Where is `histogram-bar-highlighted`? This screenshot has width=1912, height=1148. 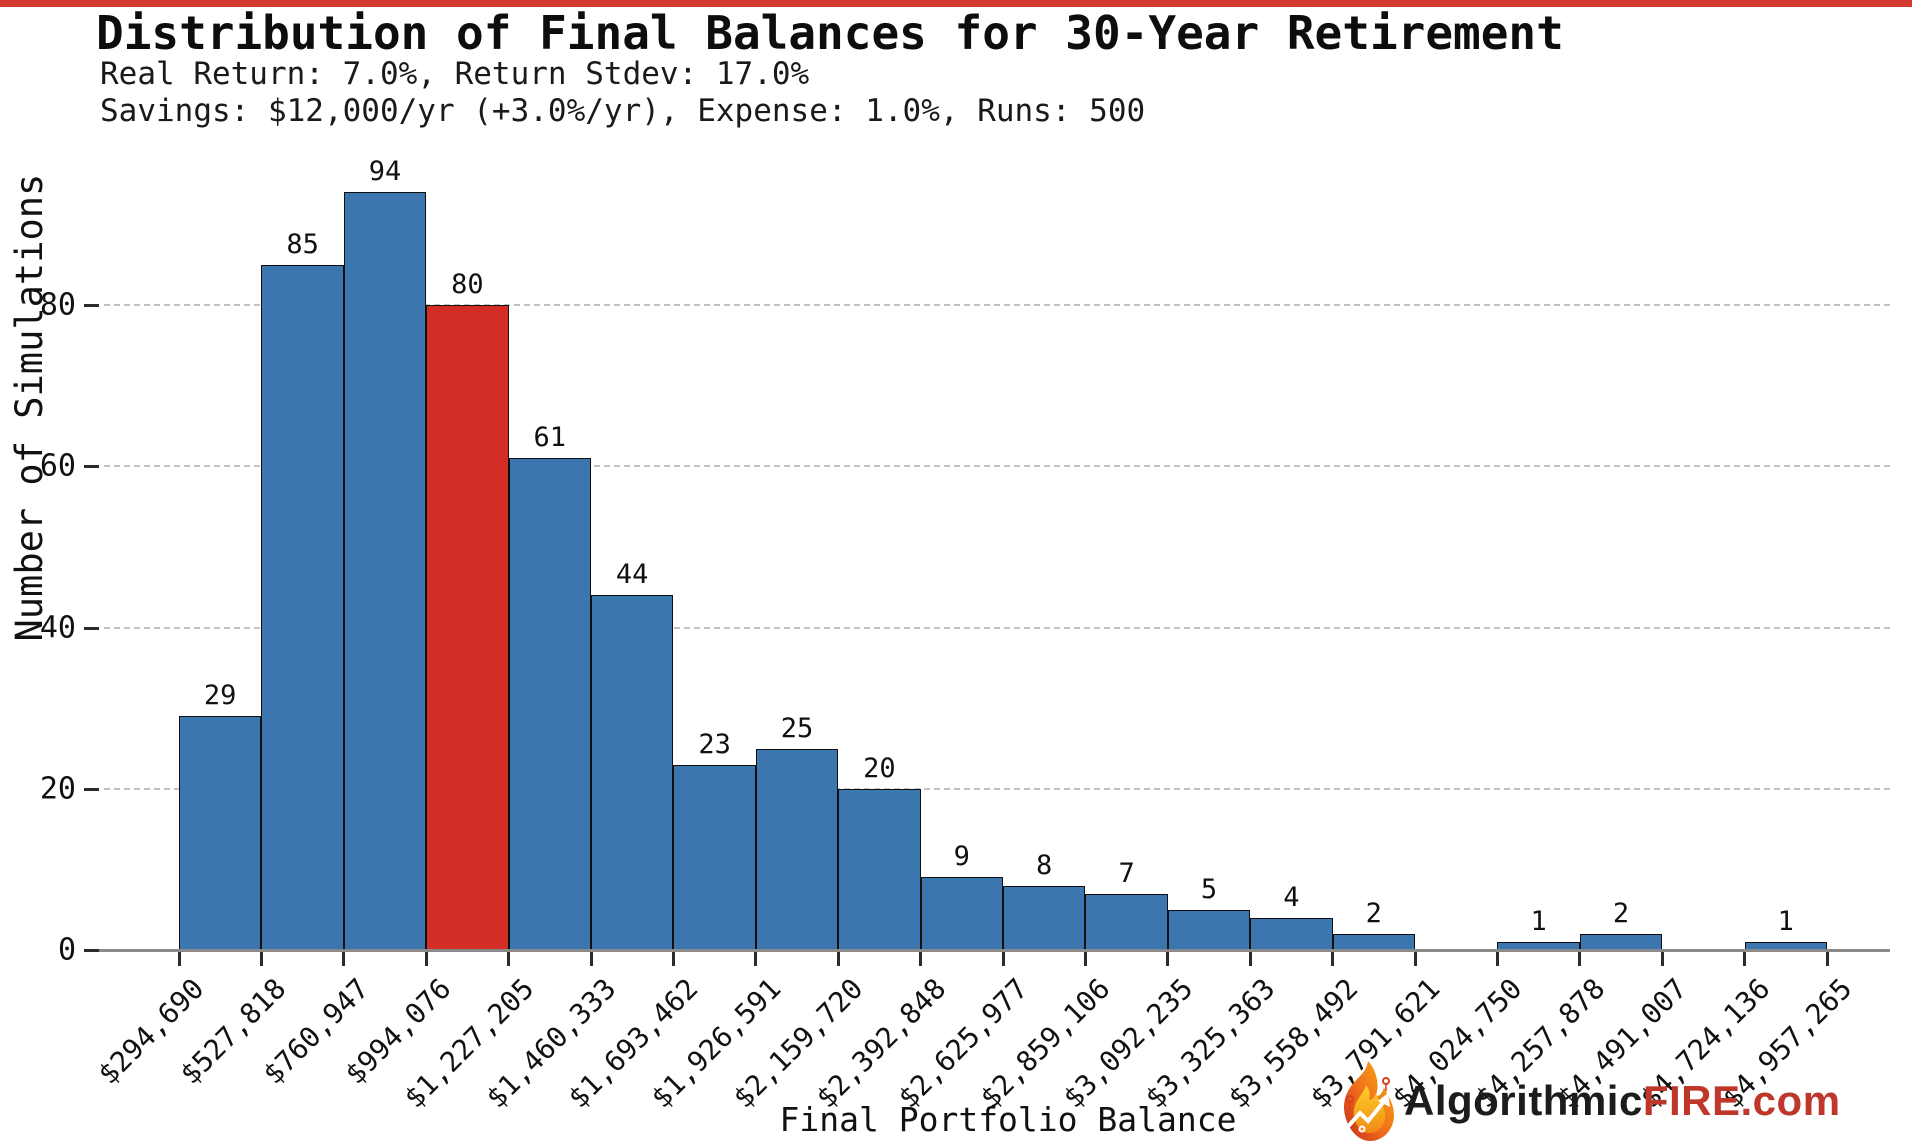
histogram-bar-highlighted is located at coordinates (467, 627).